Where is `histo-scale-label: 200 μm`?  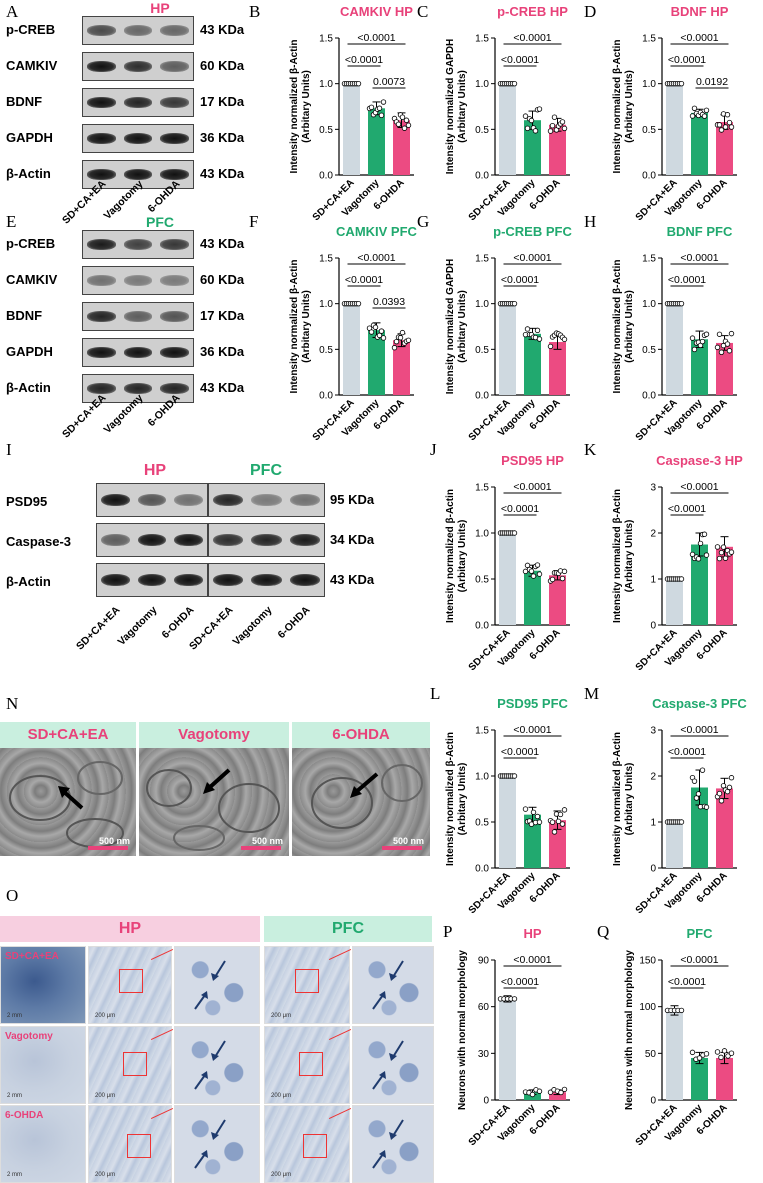 histo-scale-label: 200 μm is located at coordinates (281, 1175).